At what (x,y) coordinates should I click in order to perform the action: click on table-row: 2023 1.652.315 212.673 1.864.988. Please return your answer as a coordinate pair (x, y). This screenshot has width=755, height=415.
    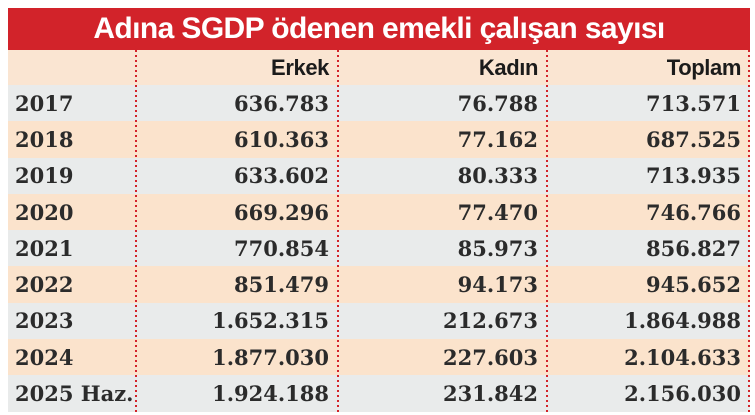
    Looking at the image, I should click on (379, 321).